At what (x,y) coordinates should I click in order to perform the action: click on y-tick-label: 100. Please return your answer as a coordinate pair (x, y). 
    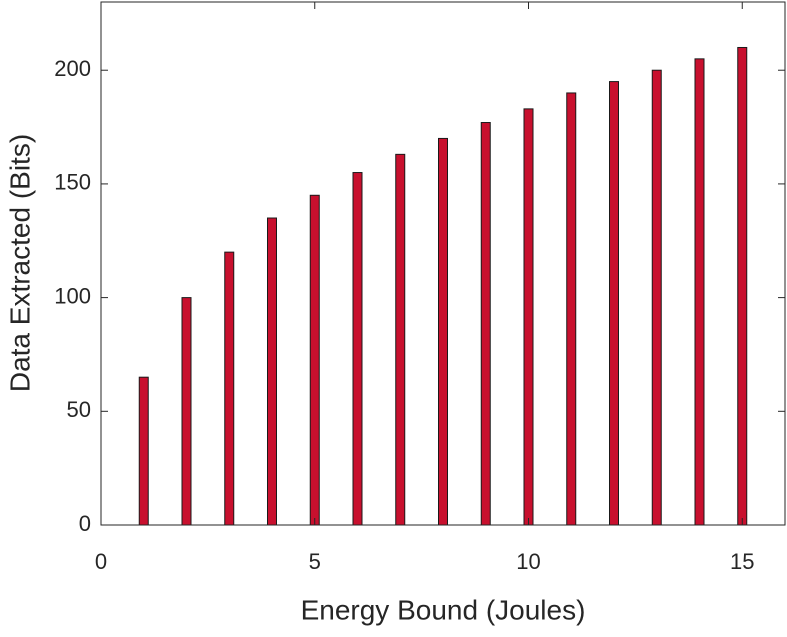
    Looking at the image, I should click on (72, 295).